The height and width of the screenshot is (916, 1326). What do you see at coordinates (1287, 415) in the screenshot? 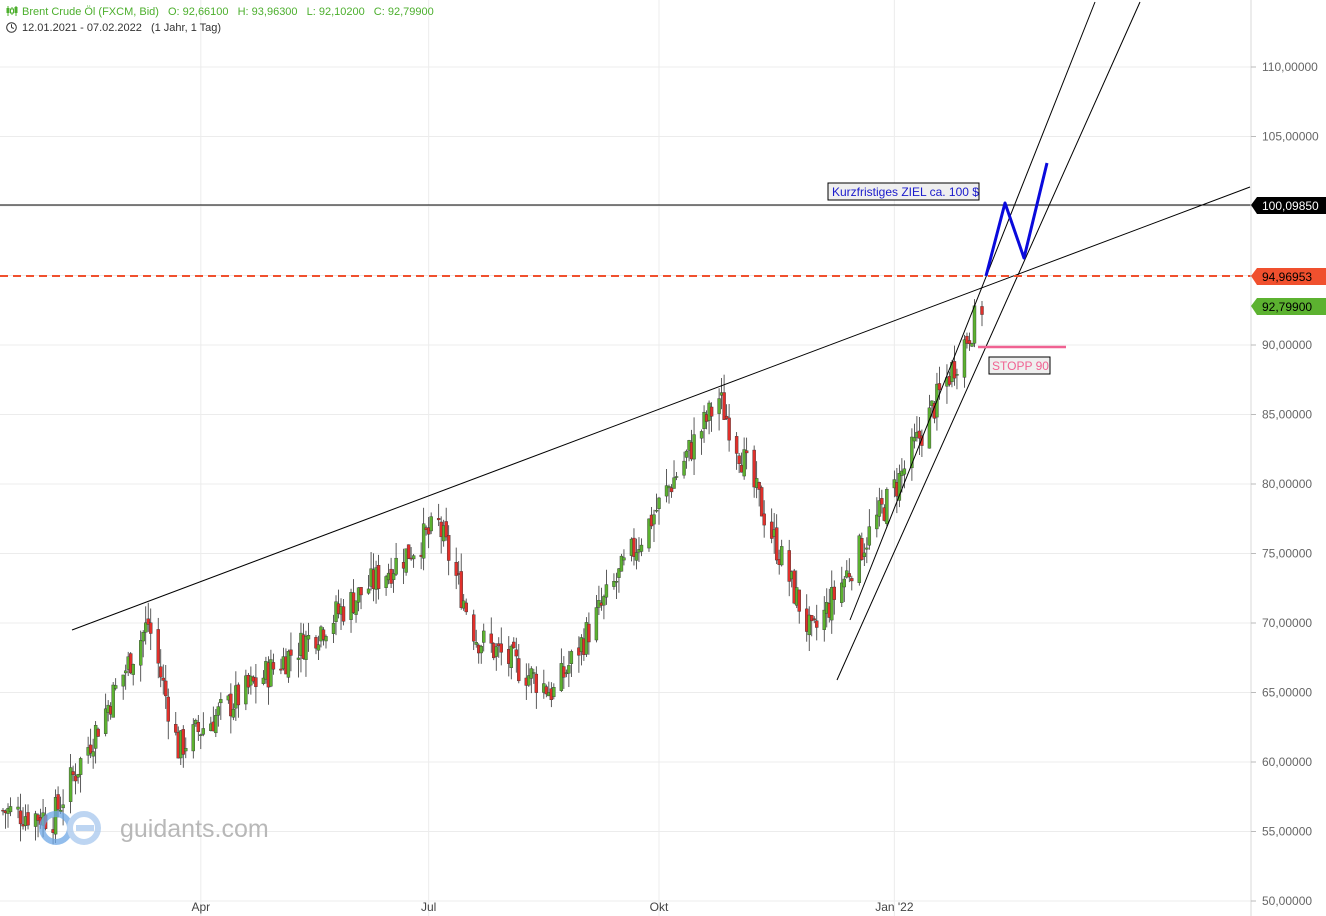
I see `y-tick-label: 85,00000` at bounding box center [1287, 415].